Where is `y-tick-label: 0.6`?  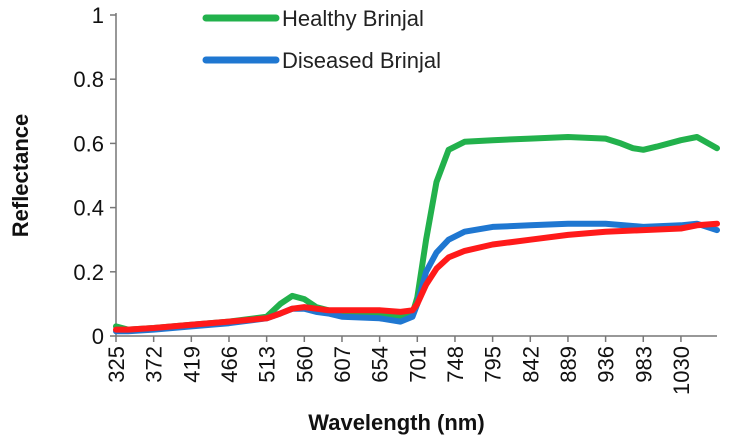
y-tick-label: 0.6 is located at coordinates (88, 143).